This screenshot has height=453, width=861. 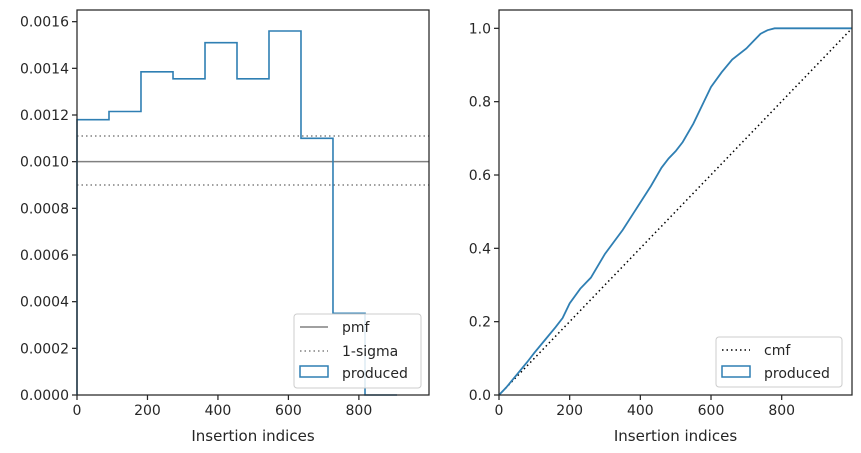 I want to click on legend-1-sigma-label: 1-sigma, so click(x=370, y=352).